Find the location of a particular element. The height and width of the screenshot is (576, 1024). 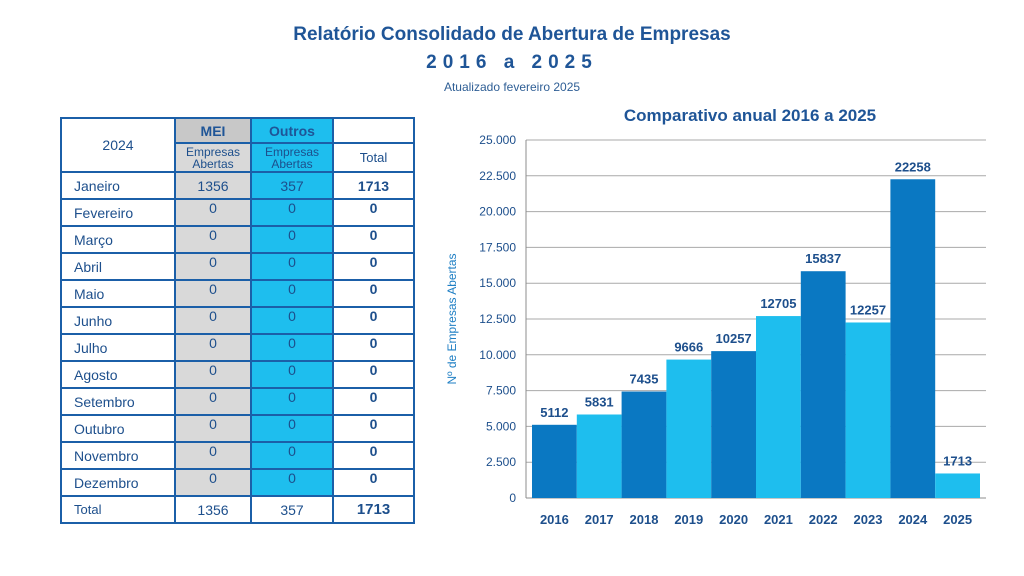

data-label: 5831 is located at coordinates (599, 402).